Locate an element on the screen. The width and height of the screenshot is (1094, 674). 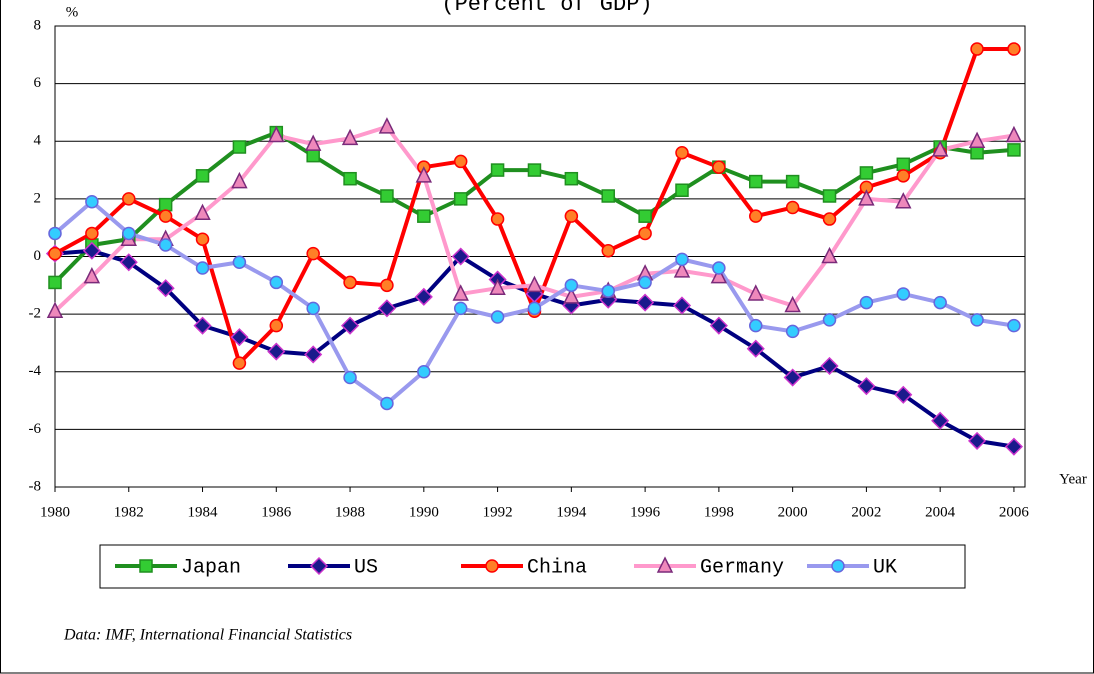
y-tick-label: 2 is located at coordinates (38, 198).